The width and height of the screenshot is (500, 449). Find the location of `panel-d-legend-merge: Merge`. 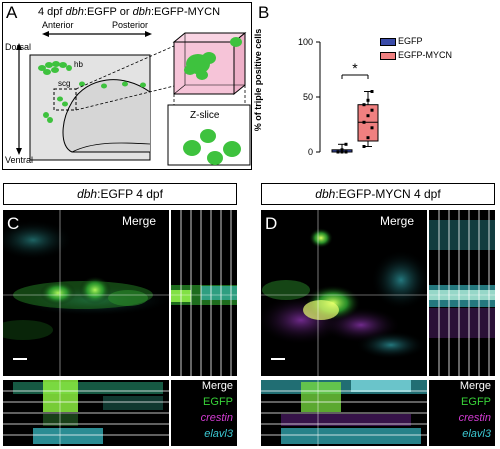

panel-d-legend-merge: Merge is located at coordinates (475, 386).